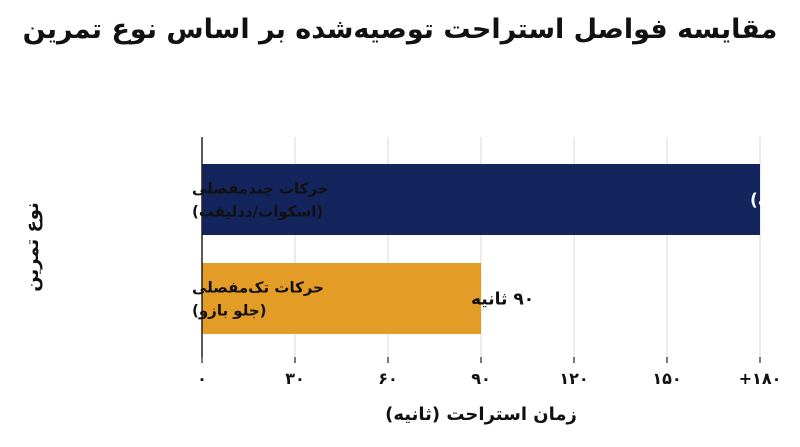  What do you see at coordinates (502, 300) in the screenshot?
I see `bar-data-label: ۹۰ ثانیه` at bounding box center [502, 300].